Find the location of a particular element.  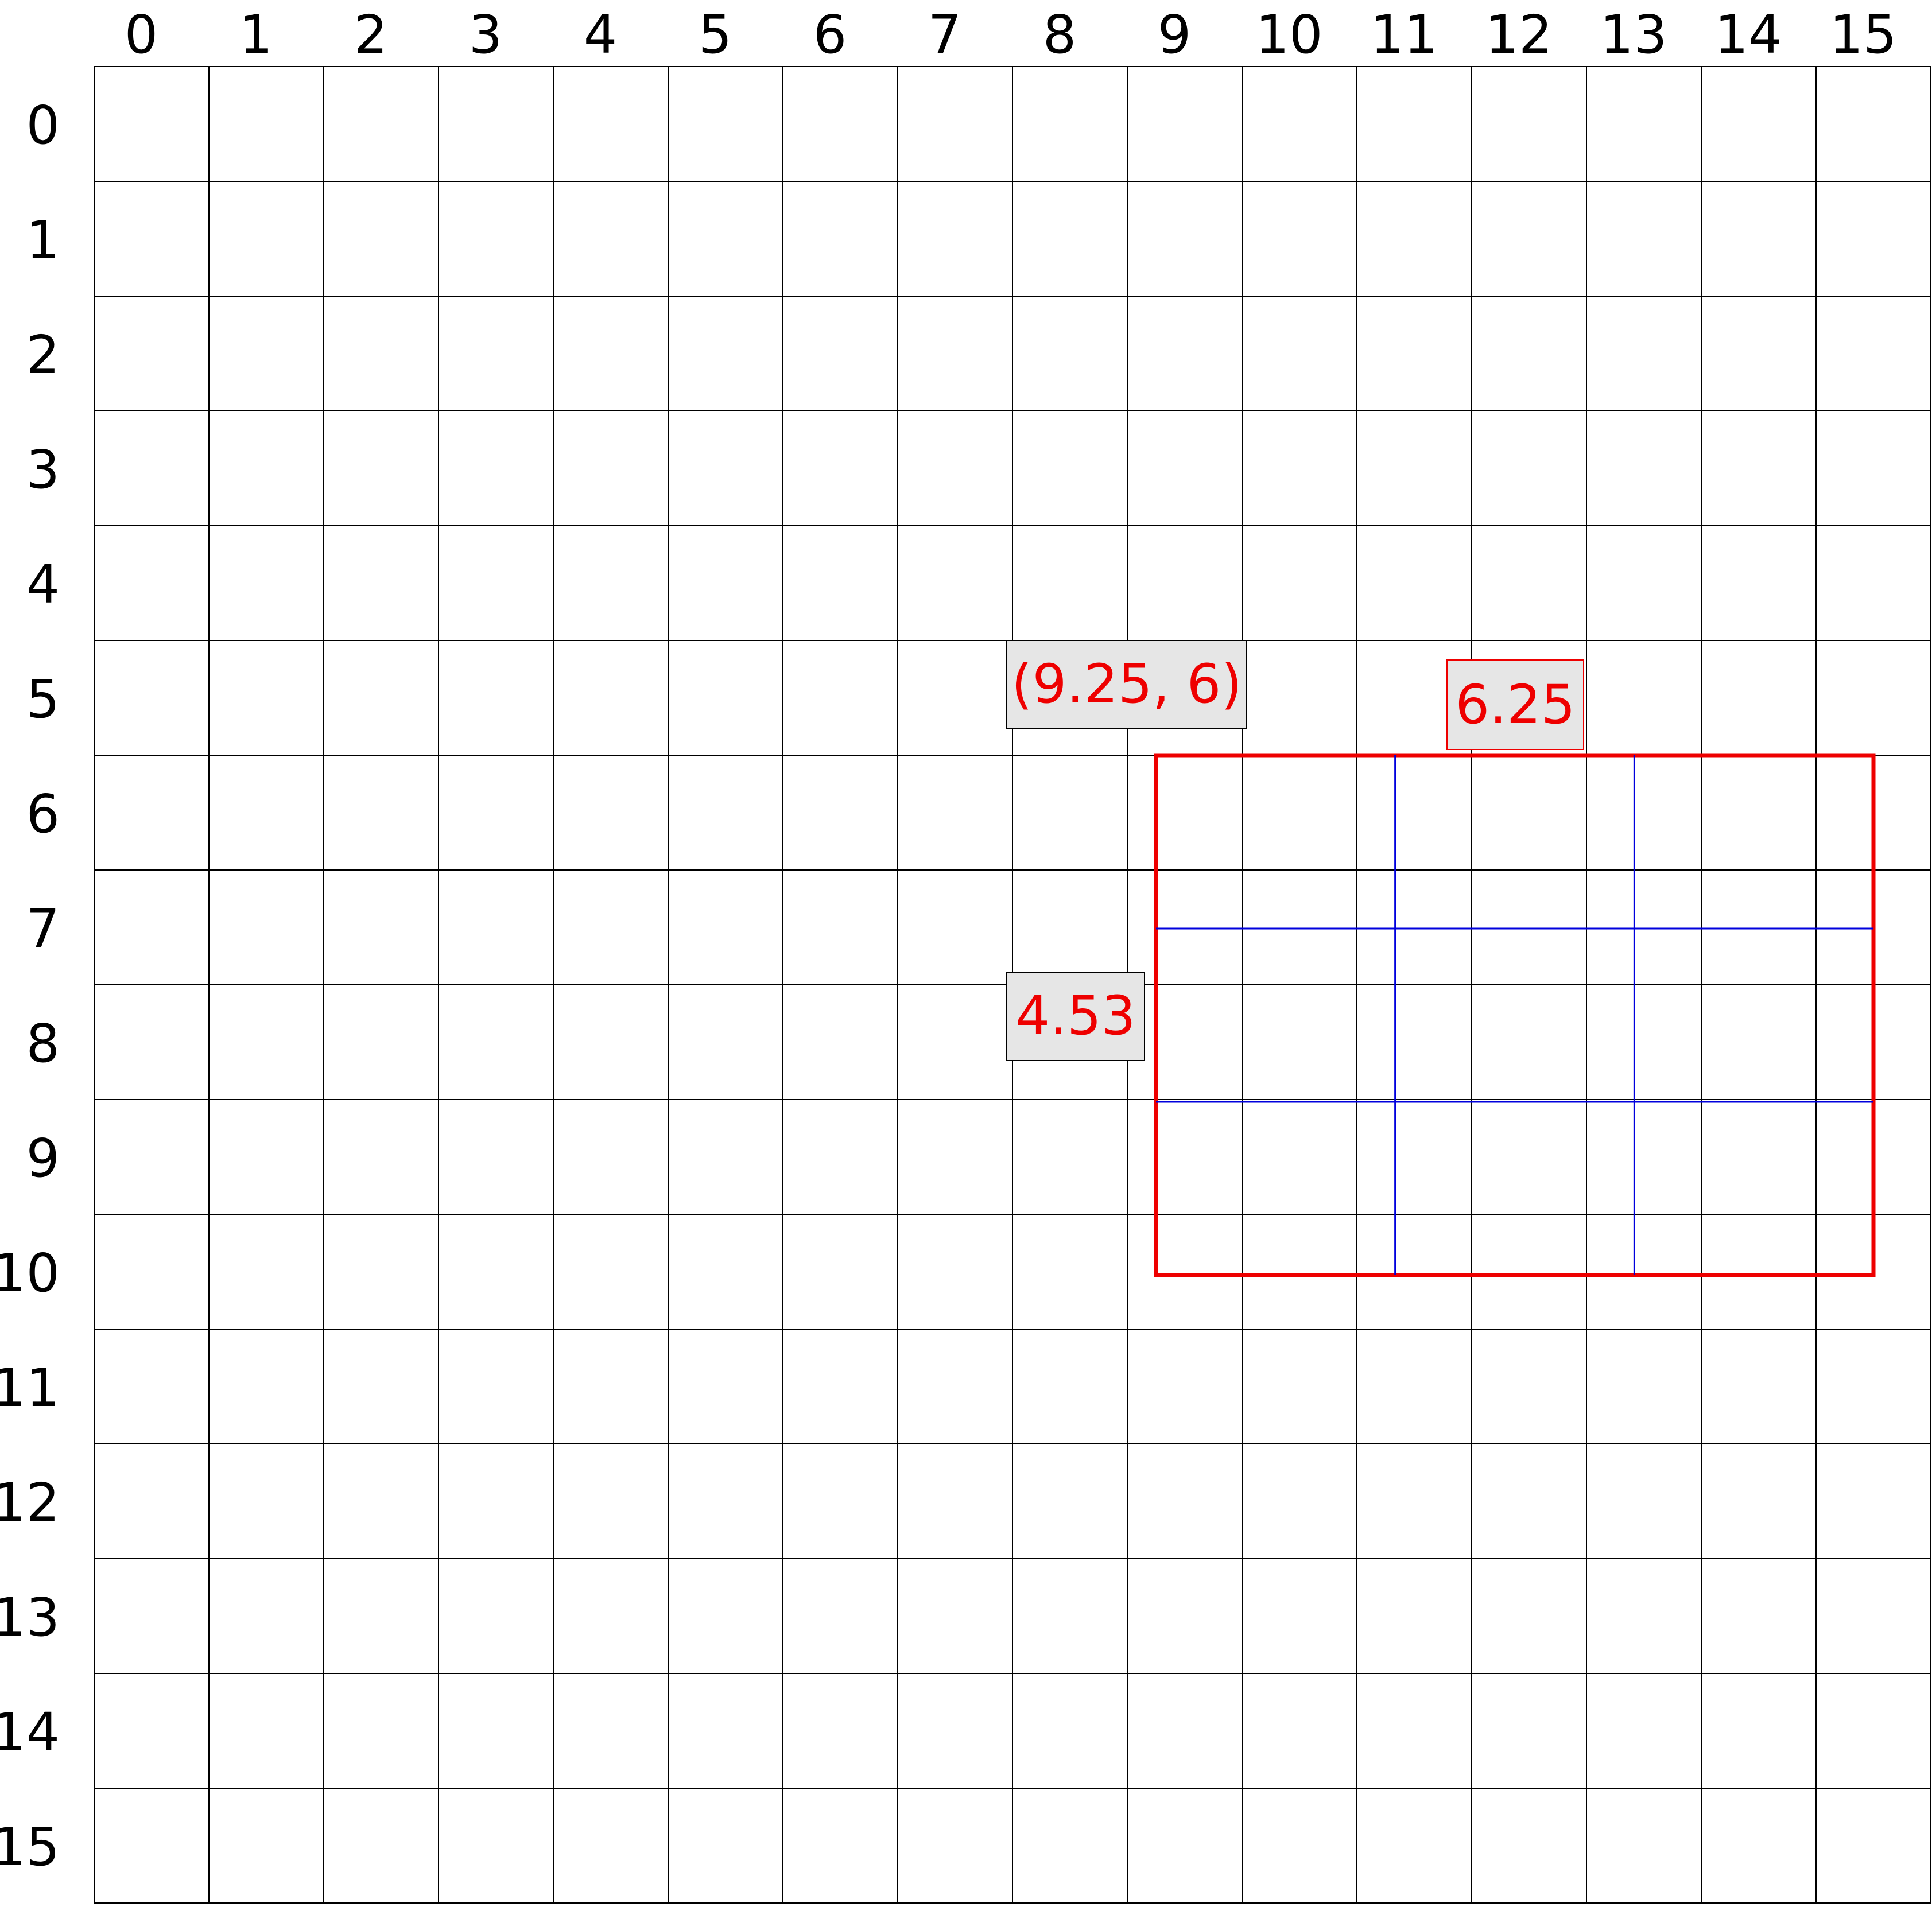

column-label: 5 is located at coordinates (715, 34).